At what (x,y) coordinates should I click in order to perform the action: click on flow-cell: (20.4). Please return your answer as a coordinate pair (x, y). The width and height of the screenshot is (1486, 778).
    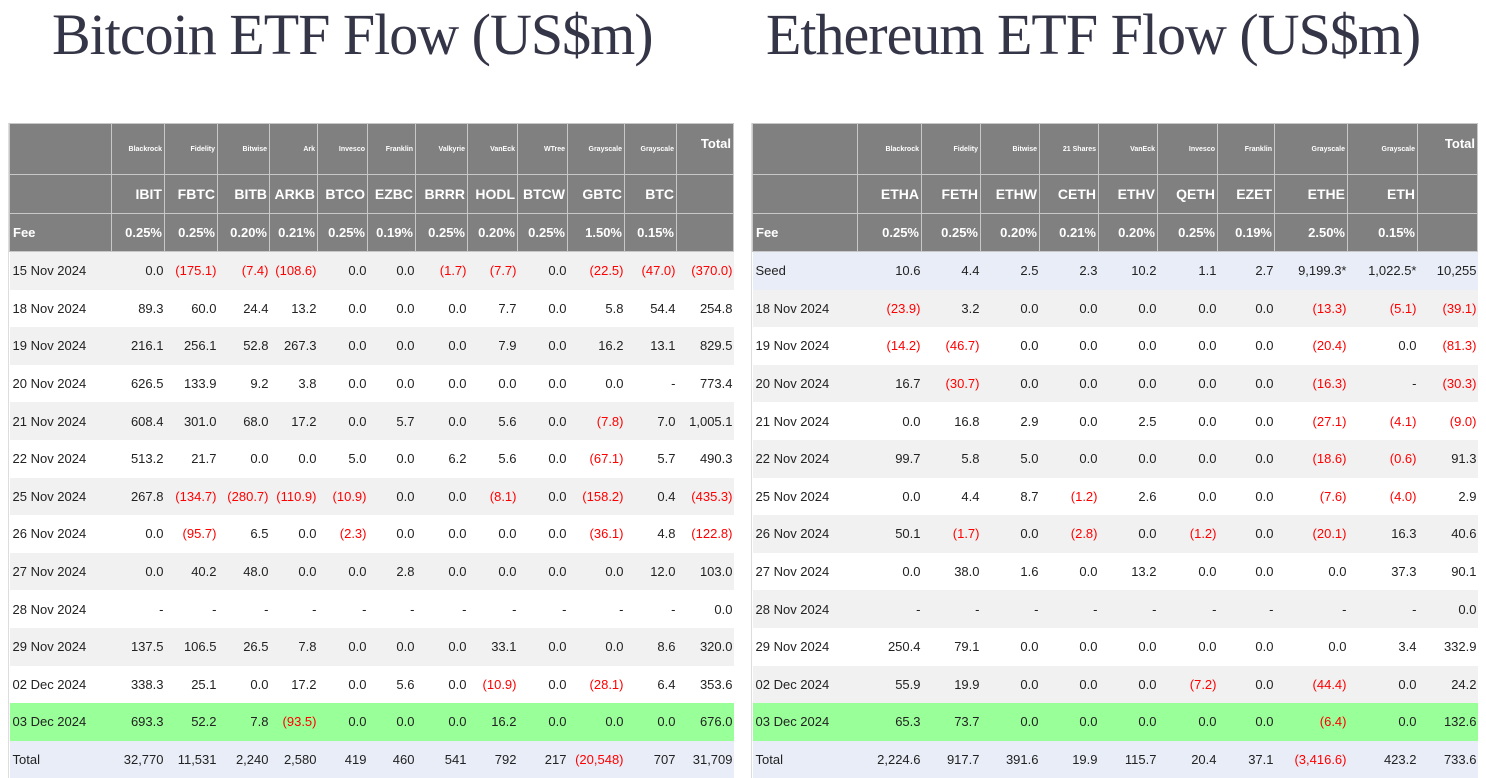
    Looking at the image, I should click on (1311, 346).